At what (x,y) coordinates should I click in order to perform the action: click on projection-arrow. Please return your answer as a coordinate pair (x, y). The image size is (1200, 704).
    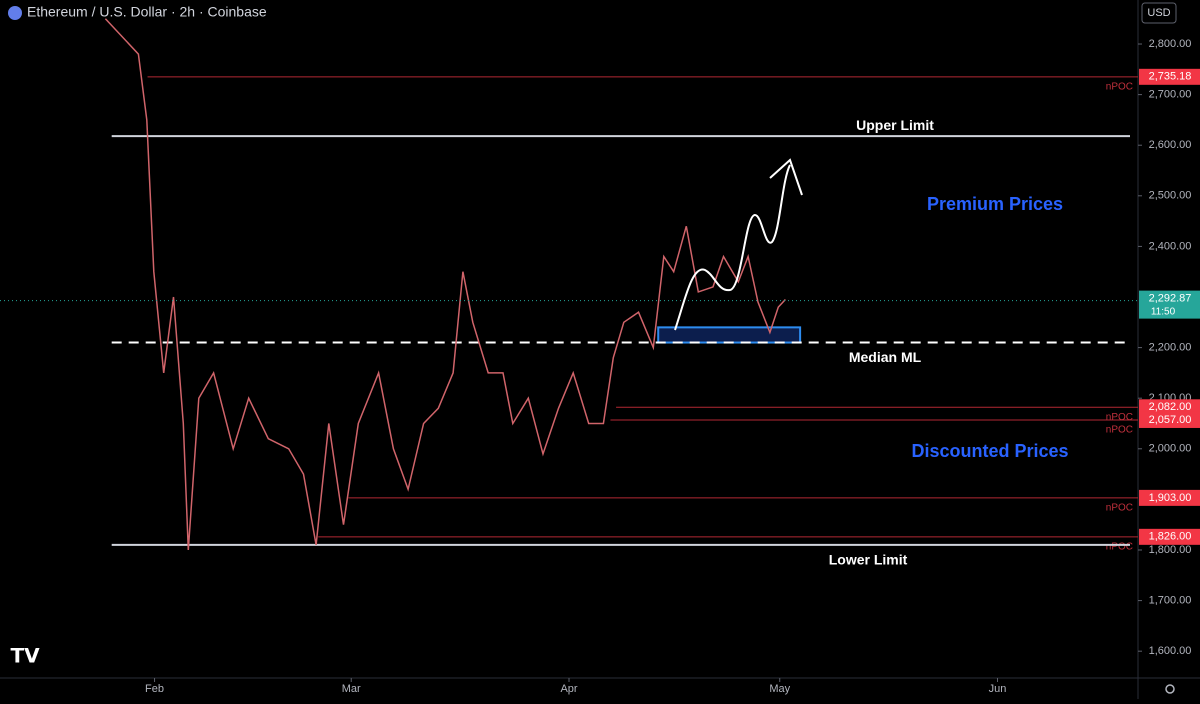
    Looking at the image, I should click on (738, 244).